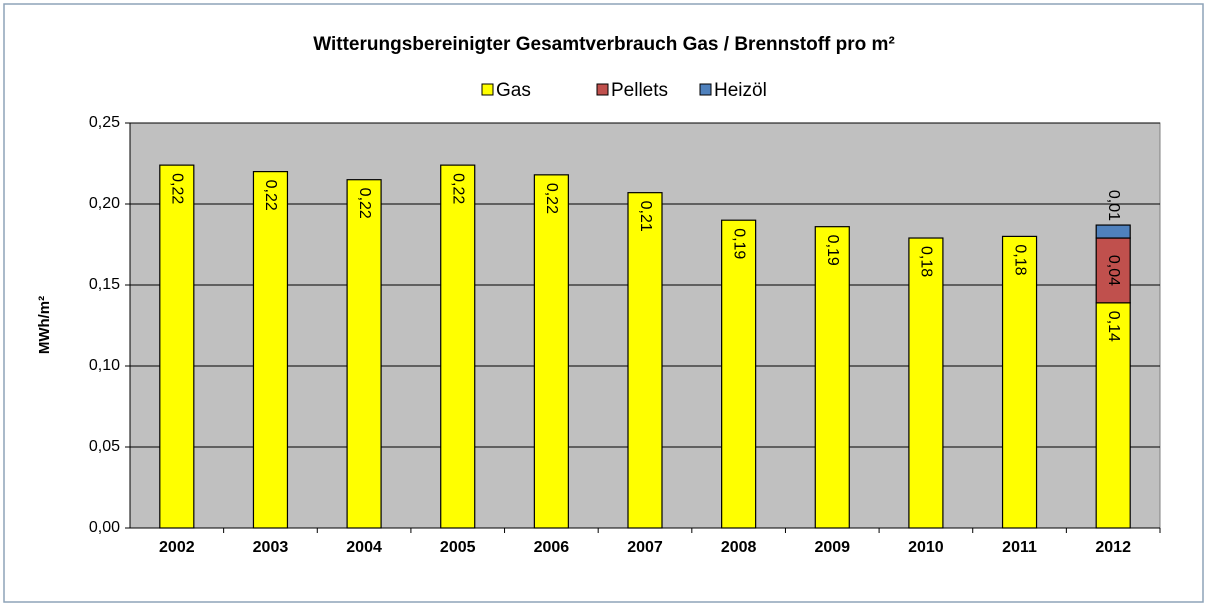  I want to click on y-tick-label: 0,00, so click(104, 527).